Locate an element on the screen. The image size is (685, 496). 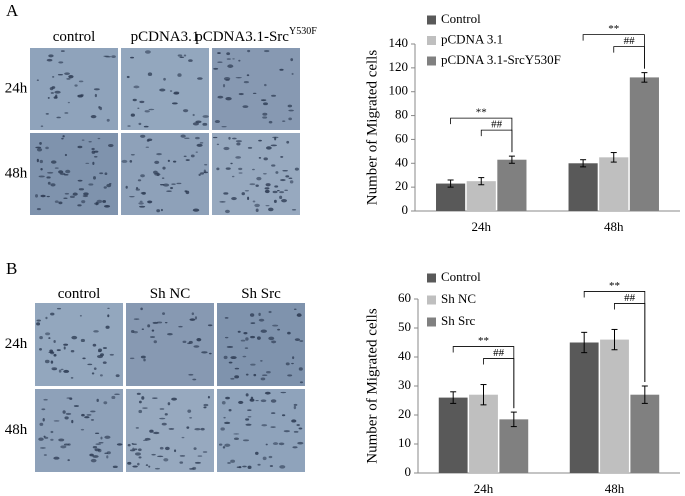
micrograph is located at coordinates (170, 344).